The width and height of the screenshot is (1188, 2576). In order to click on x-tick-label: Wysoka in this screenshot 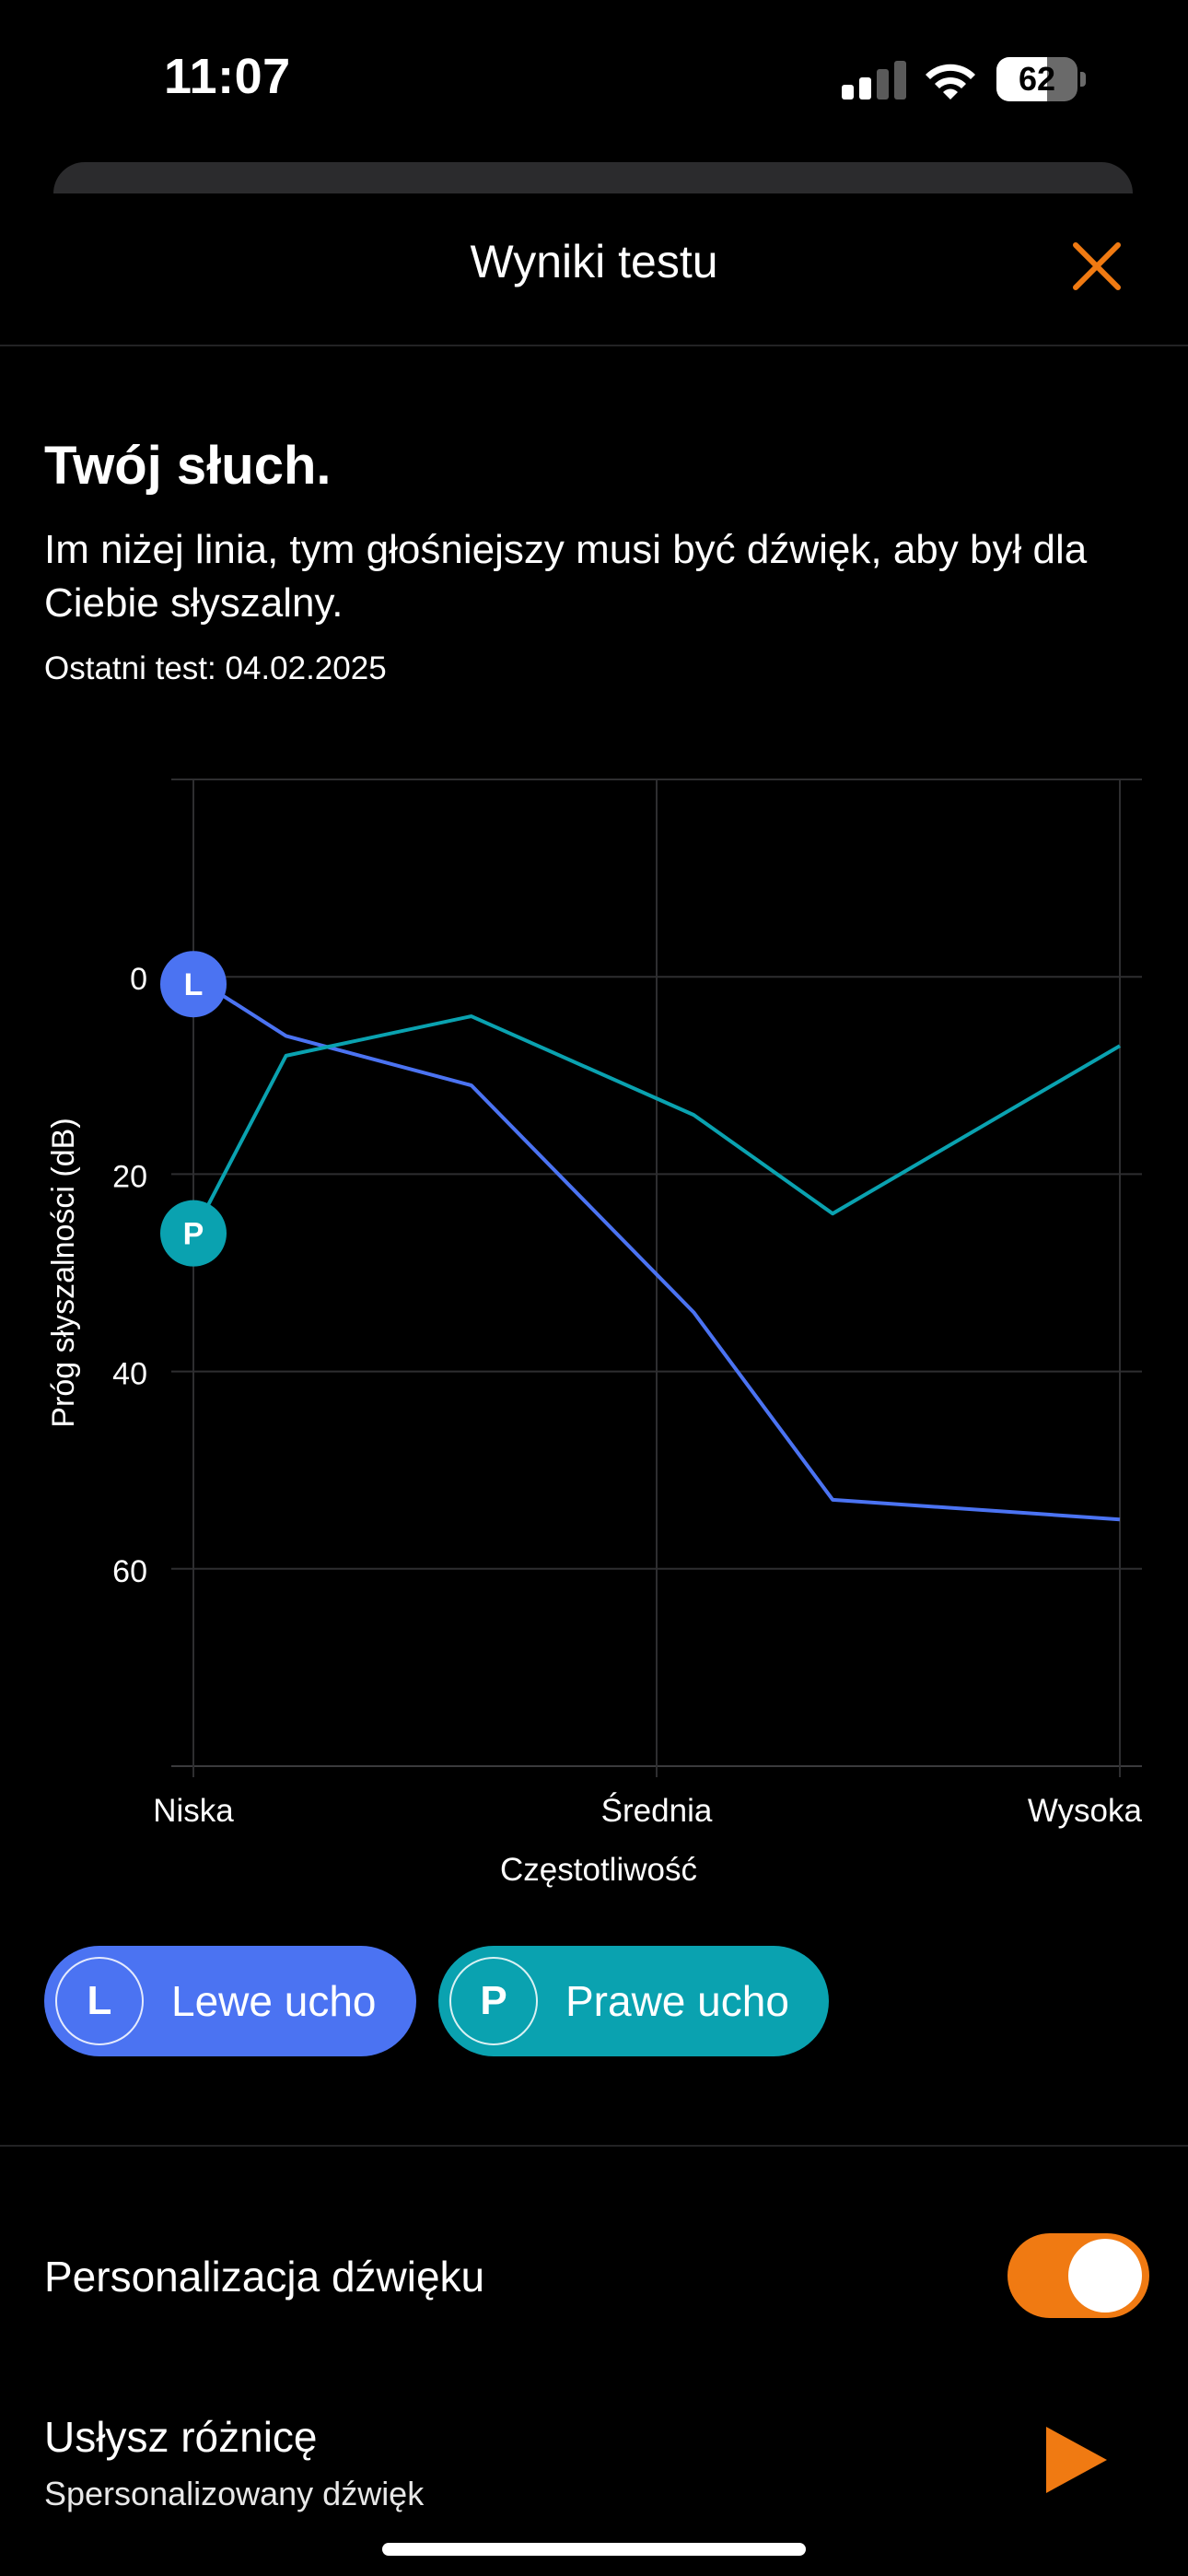, I will do `click(1085, 1811)`.